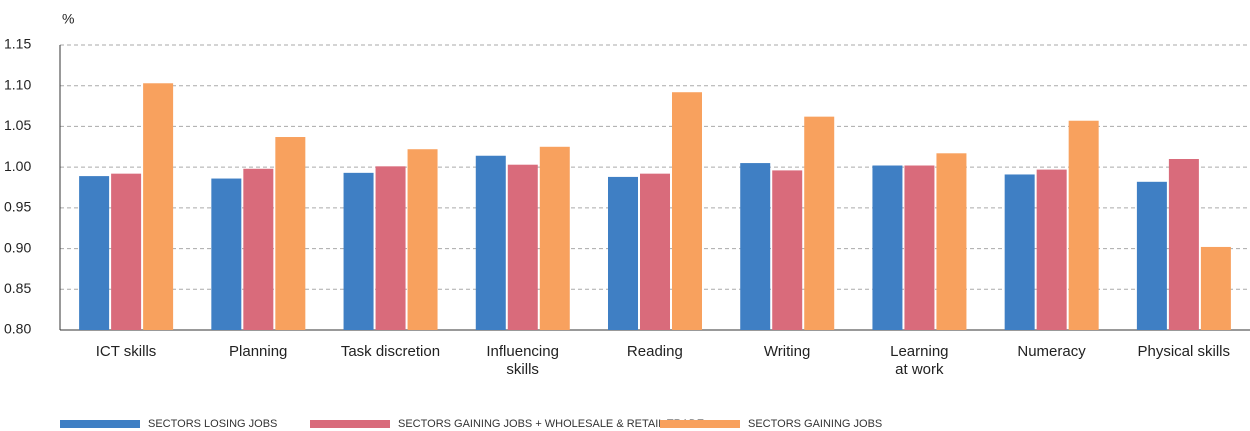 The height and width of the screenshot is (431, 1250). What do you see at coordinates (522, 360) in the screenshot?
I see `x-tick-label: Influencing skills` at bounding box center [522, 360].